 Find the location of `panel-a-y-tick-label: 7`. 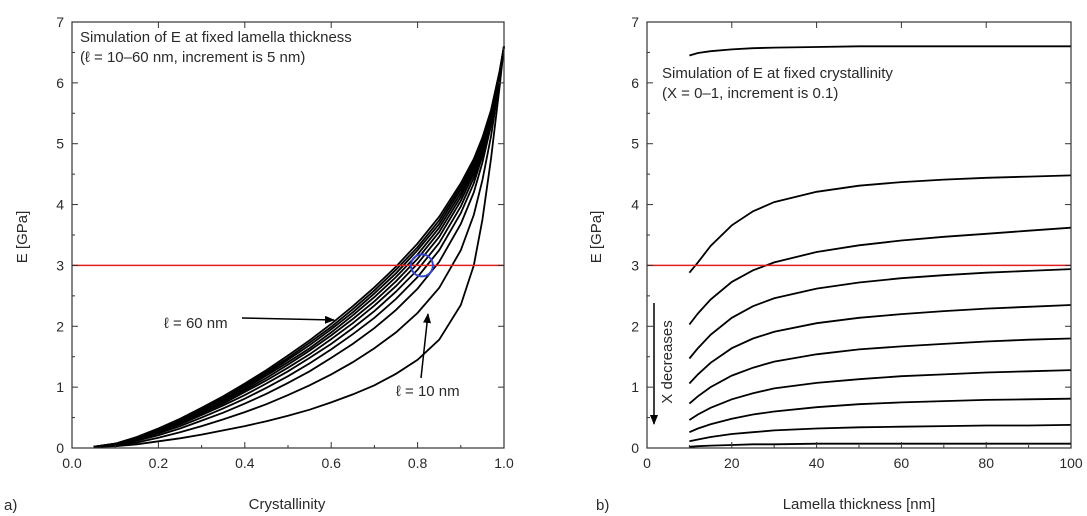

panel-a-y-tick-label: 7 is located at coordinates (60, 22).